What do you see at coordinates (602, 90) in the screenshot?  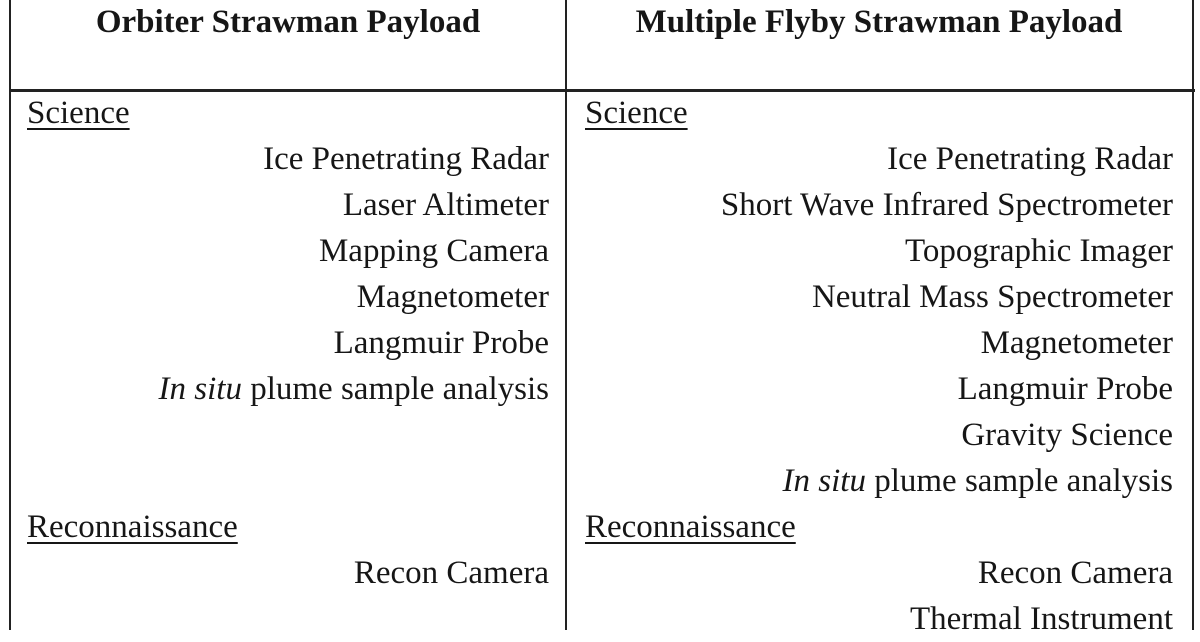 I see `header-divider` at bounding box center [602, 90].